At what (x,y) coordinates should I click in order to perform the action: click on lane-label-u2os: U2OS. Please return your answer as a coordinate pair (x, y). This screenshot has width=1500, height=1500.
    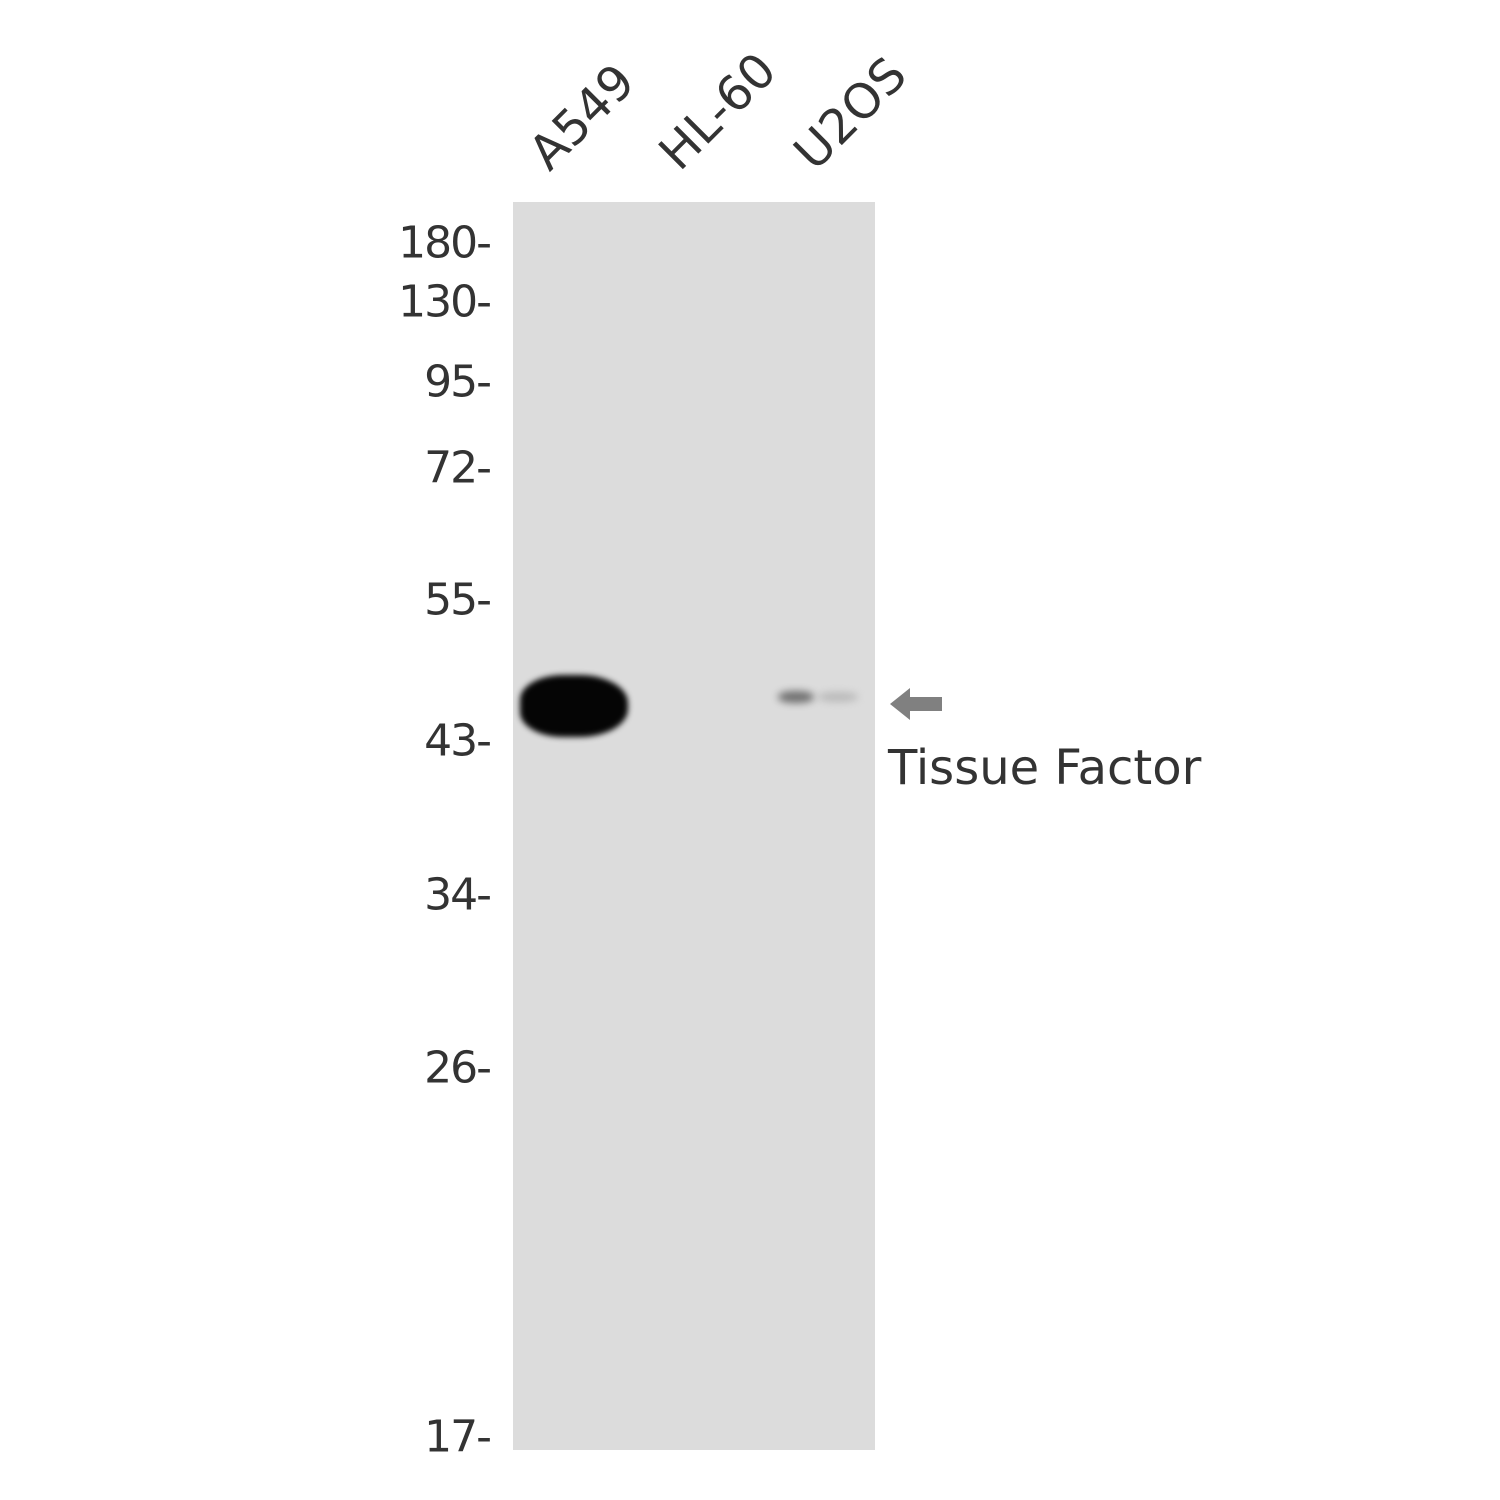
    Looking at the image, I should click on (850, 113).